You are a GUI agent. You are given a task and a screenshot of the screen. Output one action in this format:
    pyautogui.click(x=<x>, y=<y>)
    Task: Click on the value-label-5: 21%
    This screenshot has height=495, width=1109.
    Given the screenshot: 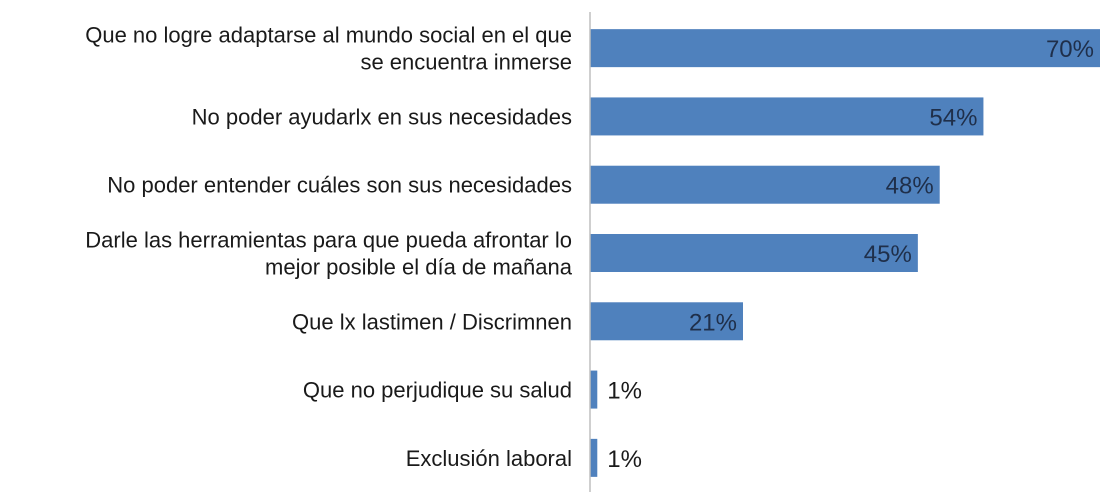 What is the action you would take?
    pyautogui.click(x=713, y=322)
    